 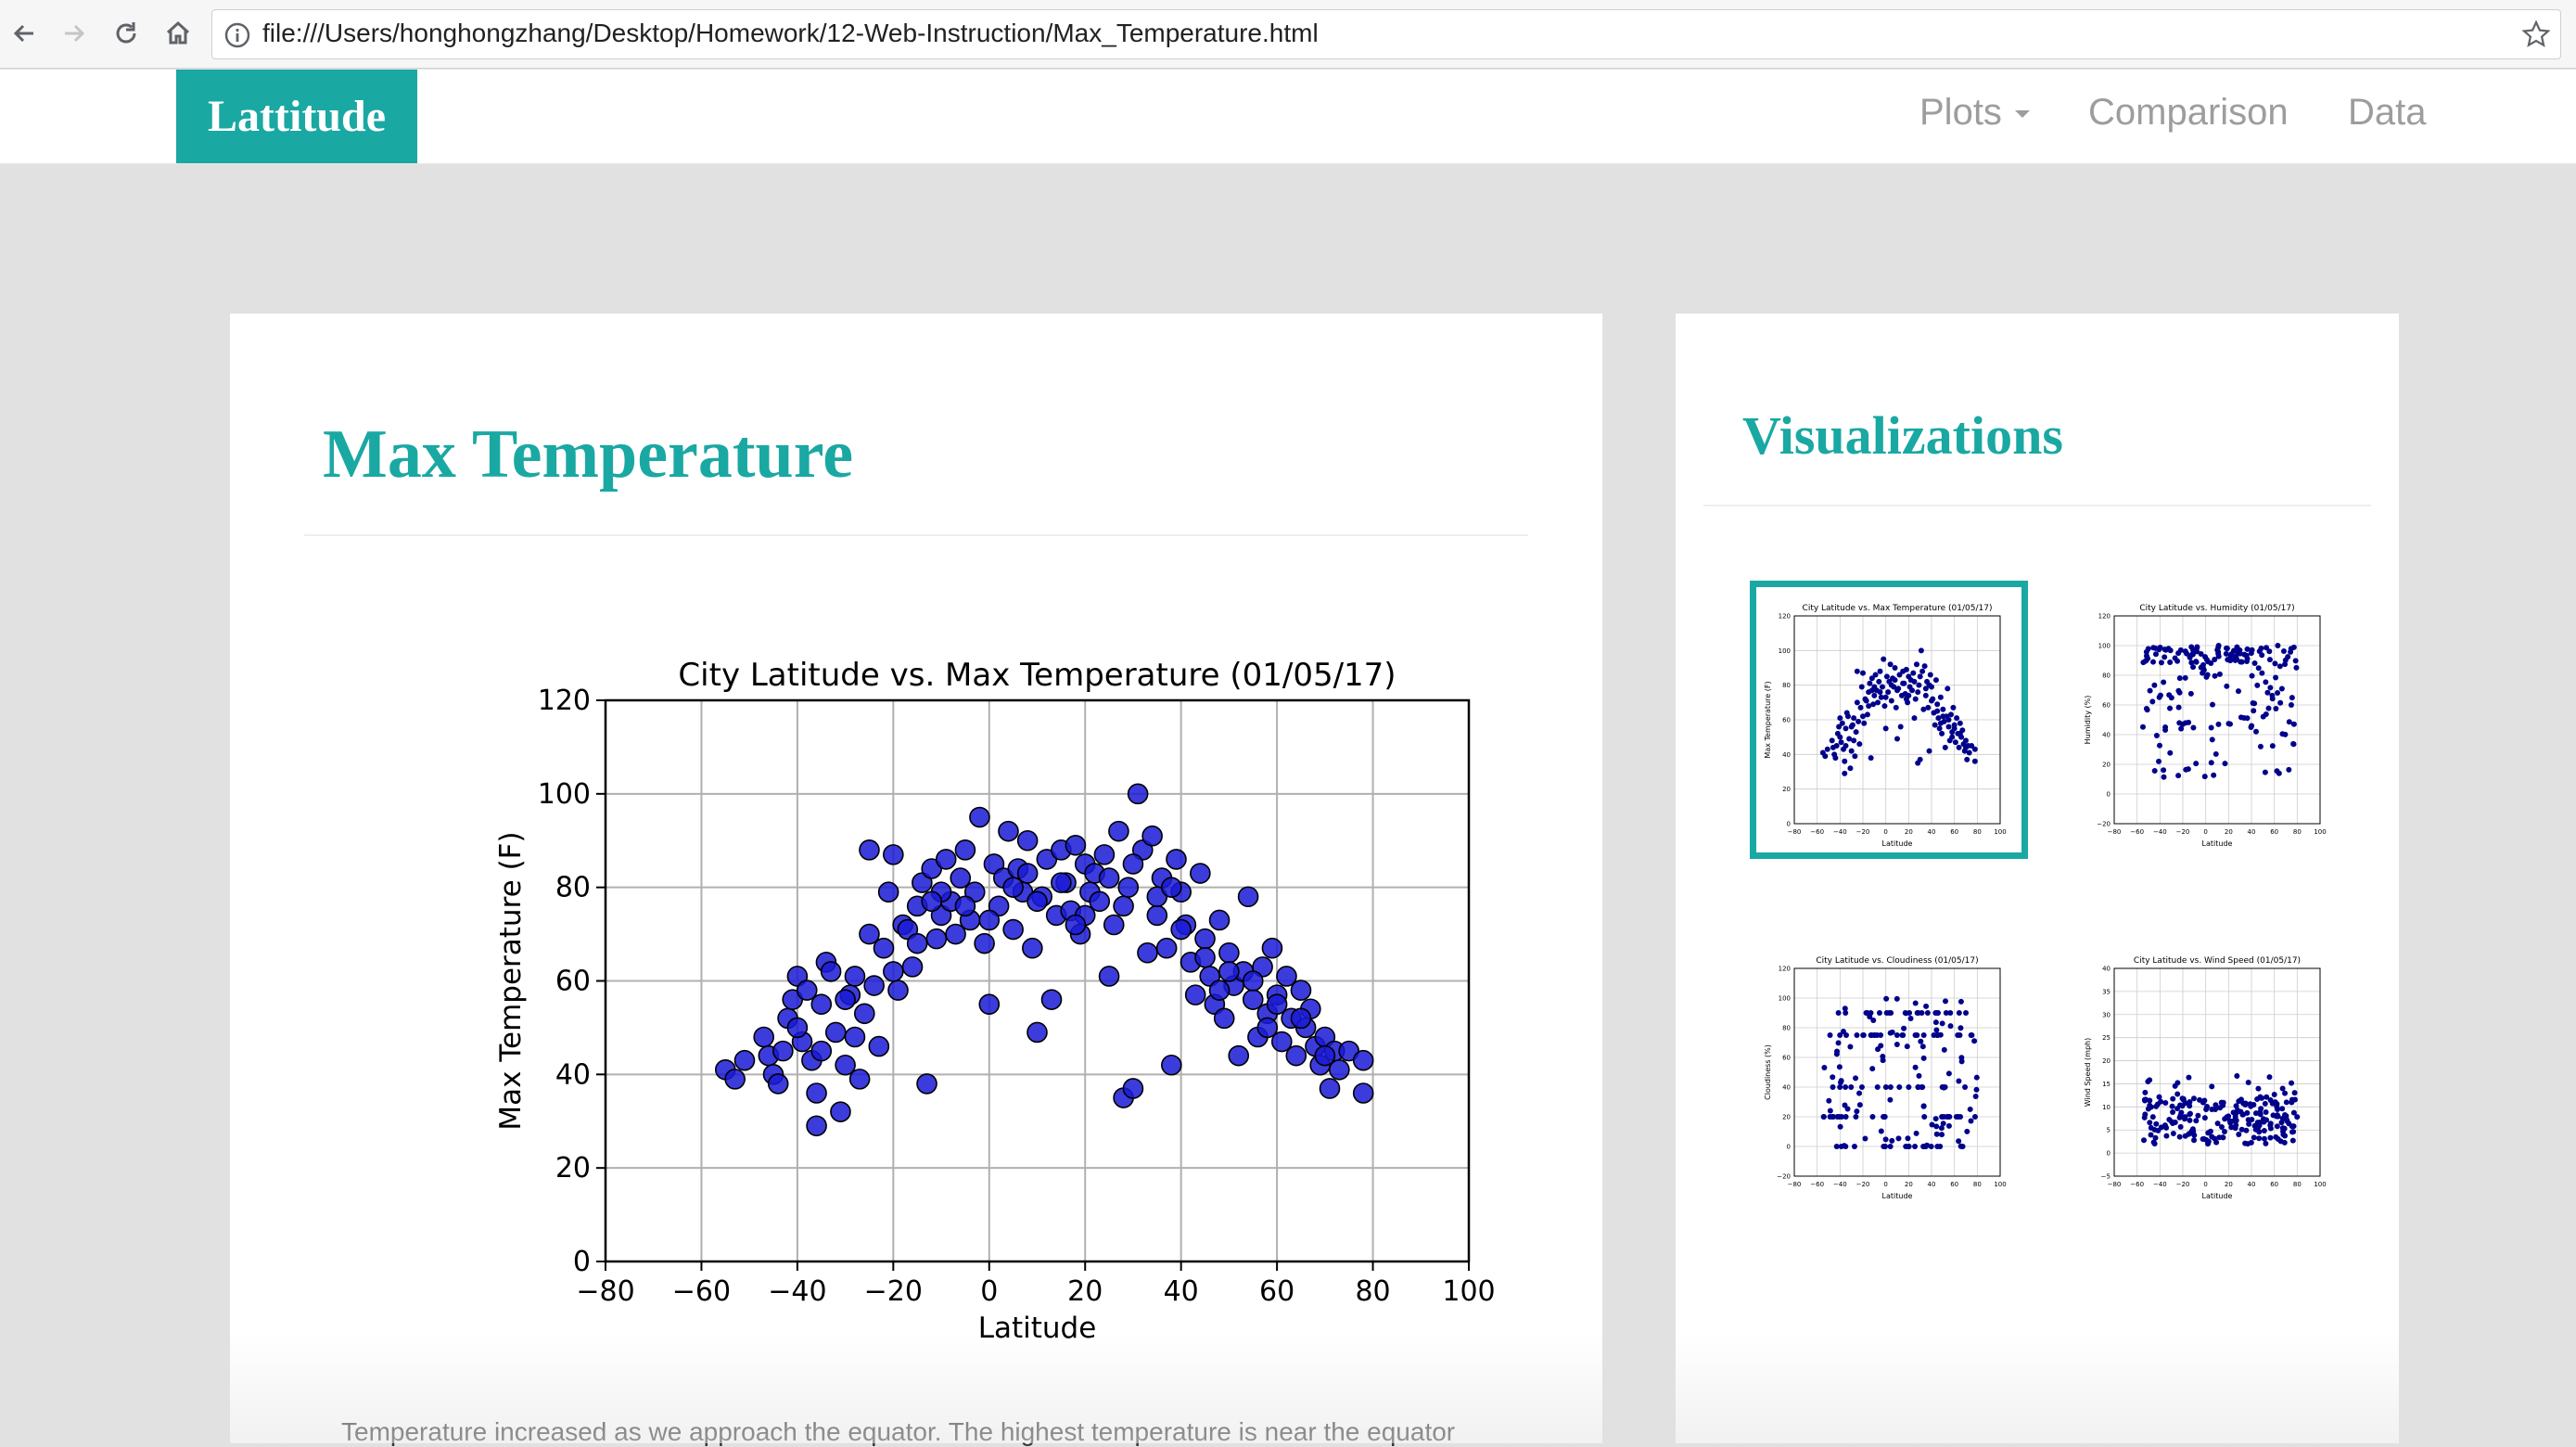 What do you see at coordinates (178, 33) in the screenshot?
I see `home-icon` at bounding box center [178, 33].